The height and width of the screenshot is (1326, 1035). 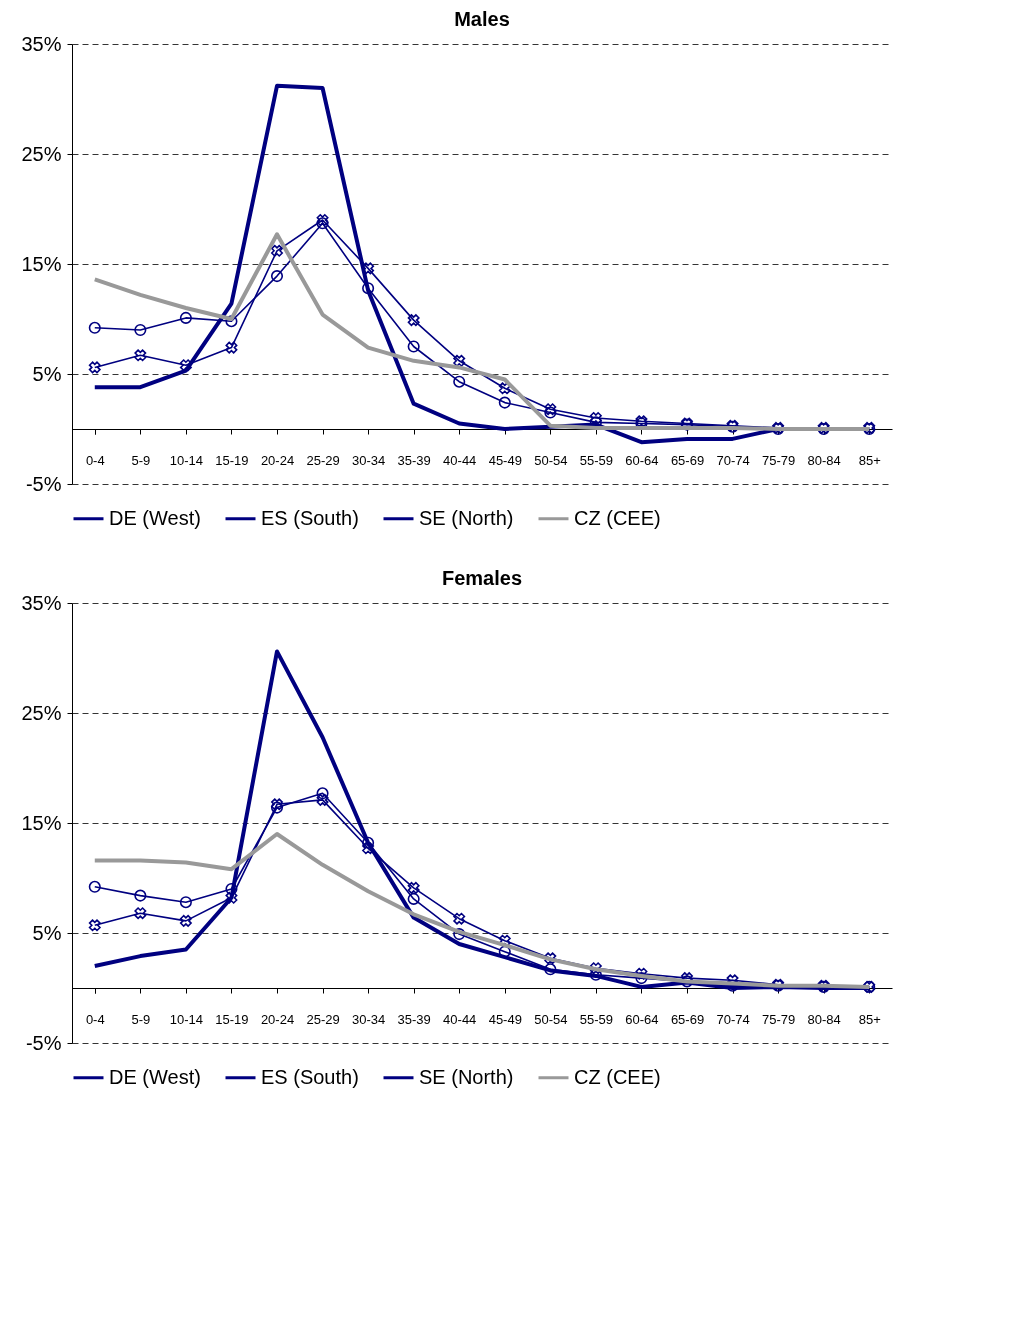 What do you see at coordinates (482, 19) in the screenshot?
I see `chart-title: Males` at bounding box center [482, 19].